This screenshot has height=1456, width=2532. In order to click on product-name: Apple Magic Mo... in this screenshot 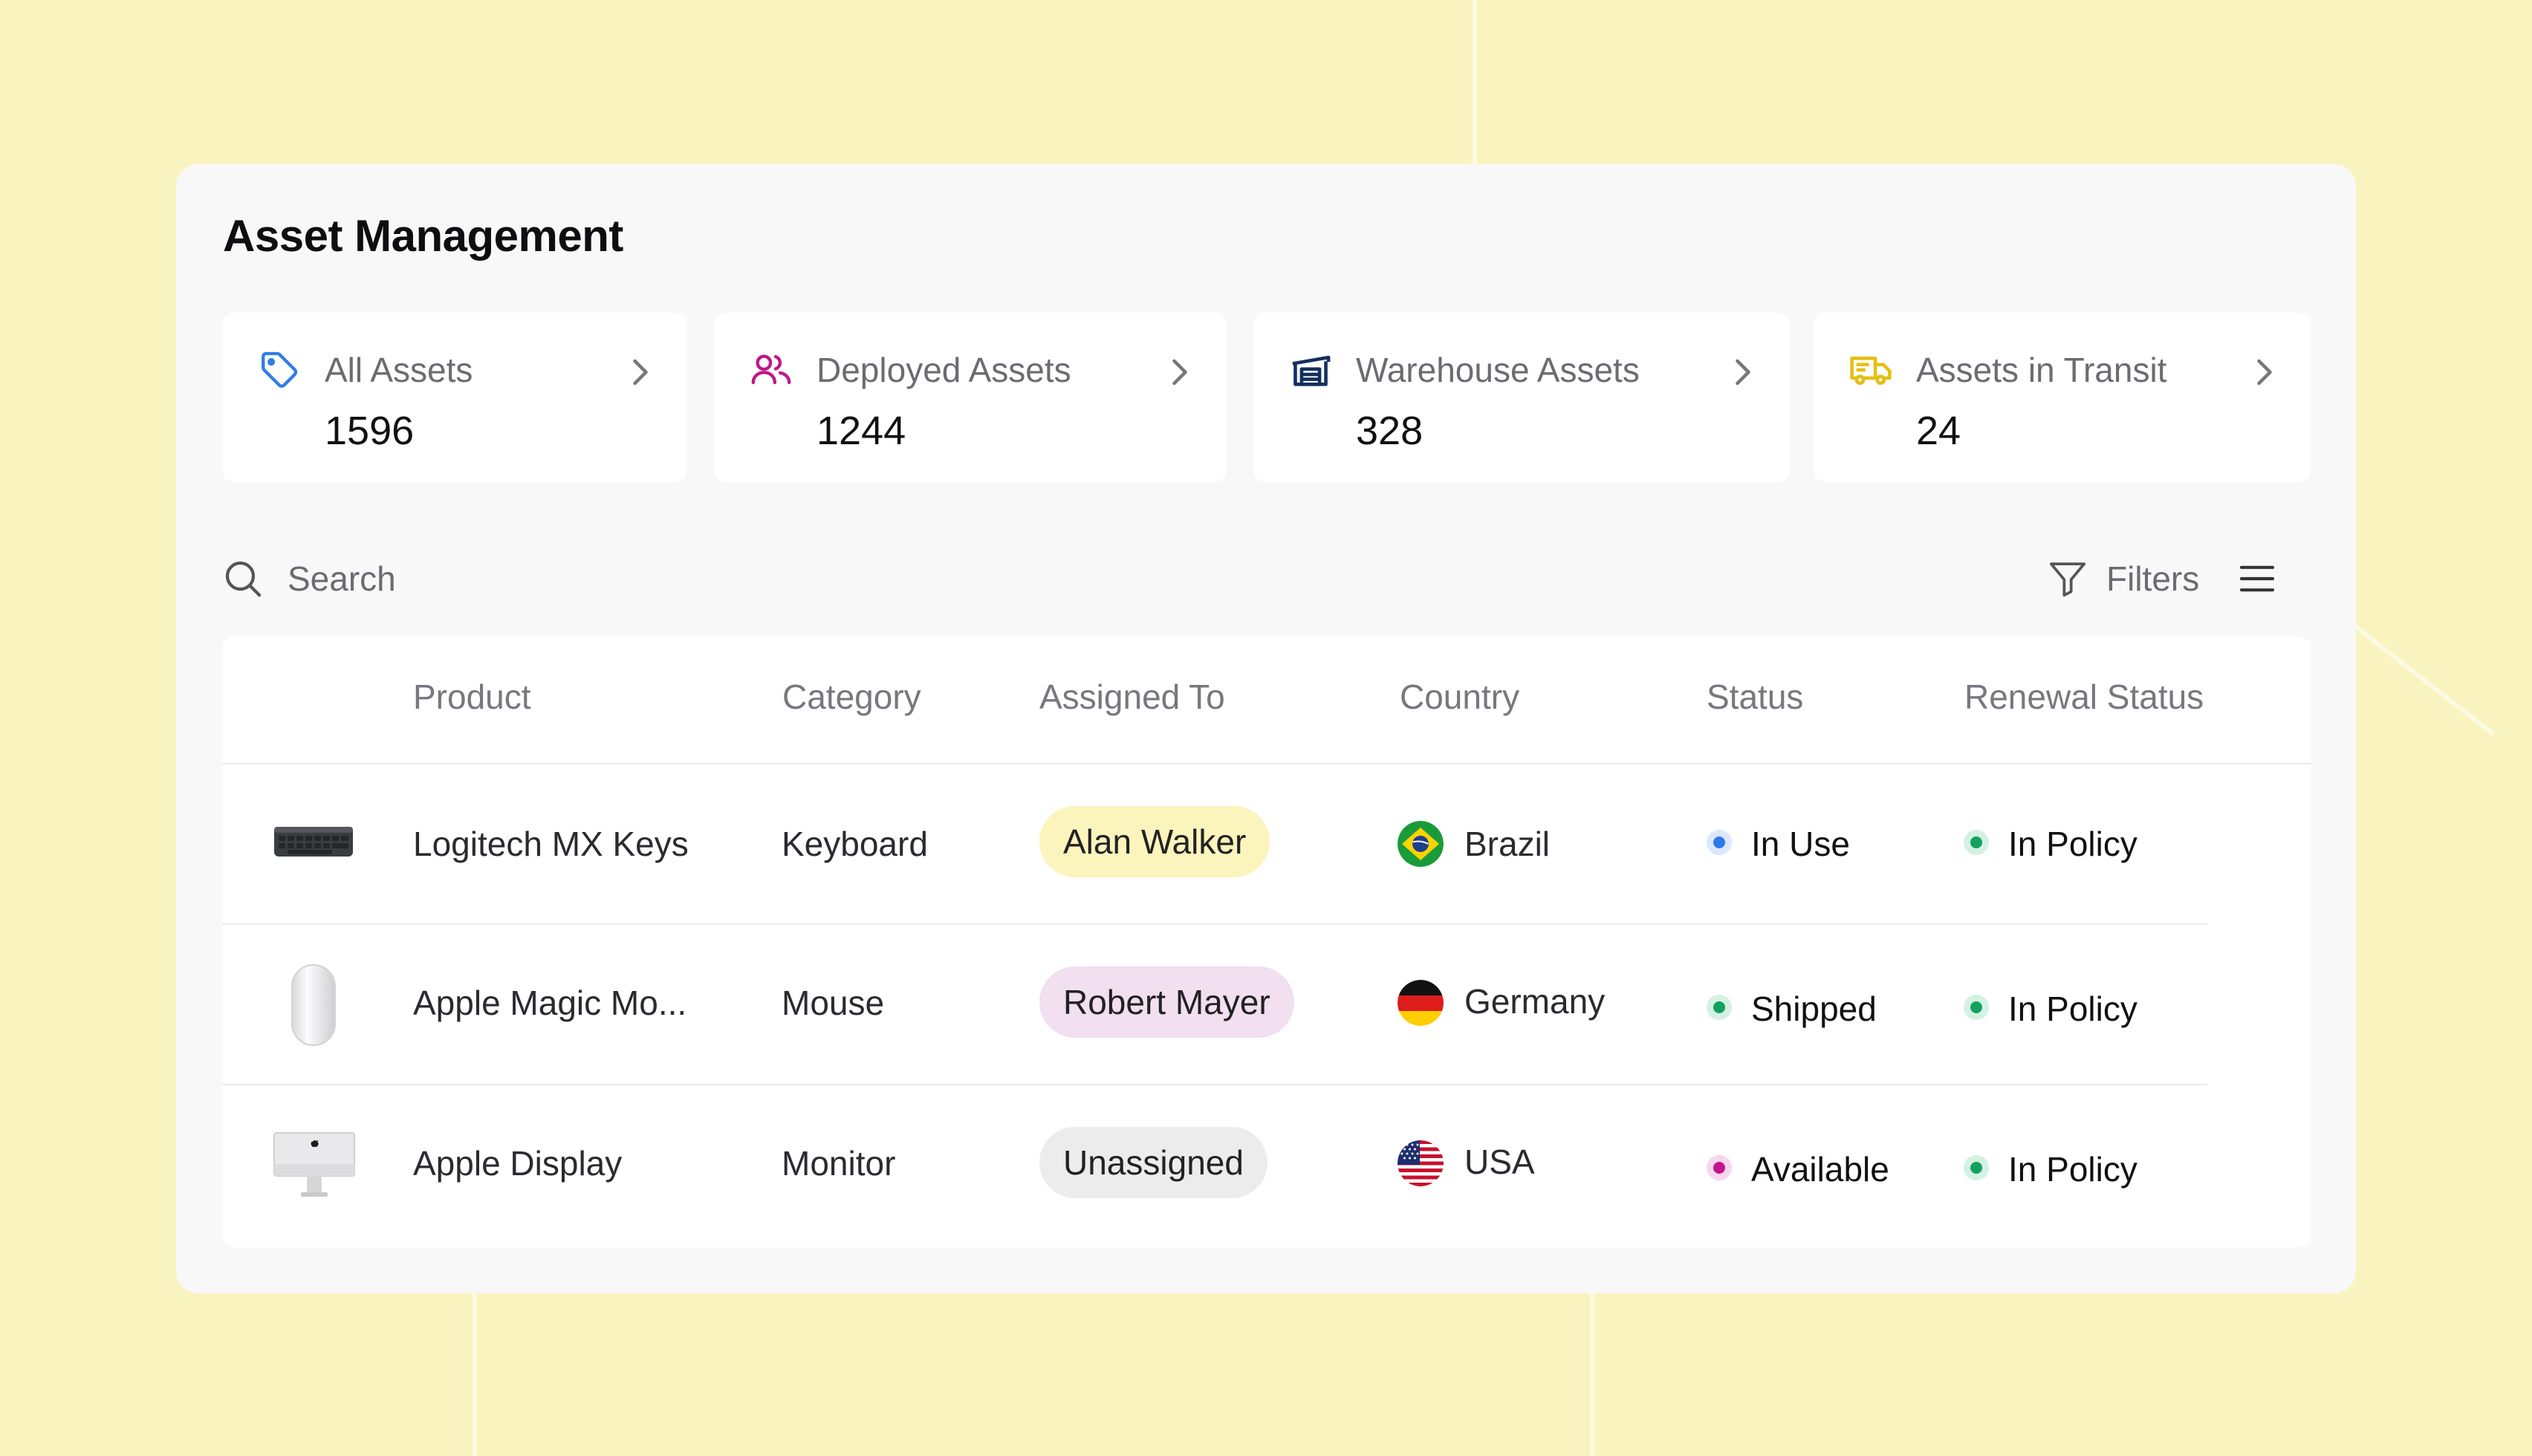, I will do `click(550, 1003)`.